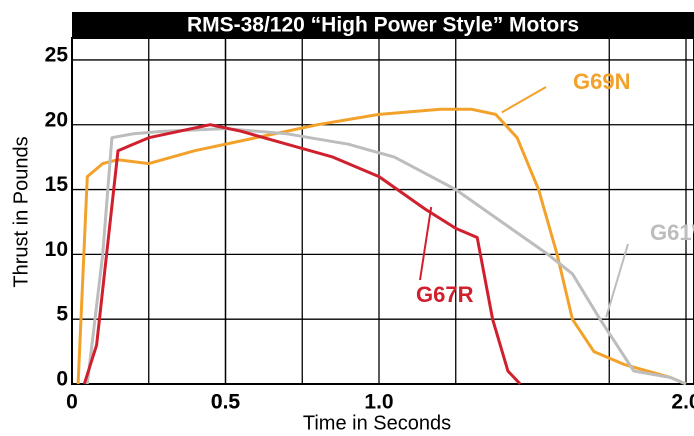 This screenshot has height=436, width=694. What do you see at coordinates (56, 249) in the screenshot?
I see `y-tick-label: 10` at bounding box center [56, 249].